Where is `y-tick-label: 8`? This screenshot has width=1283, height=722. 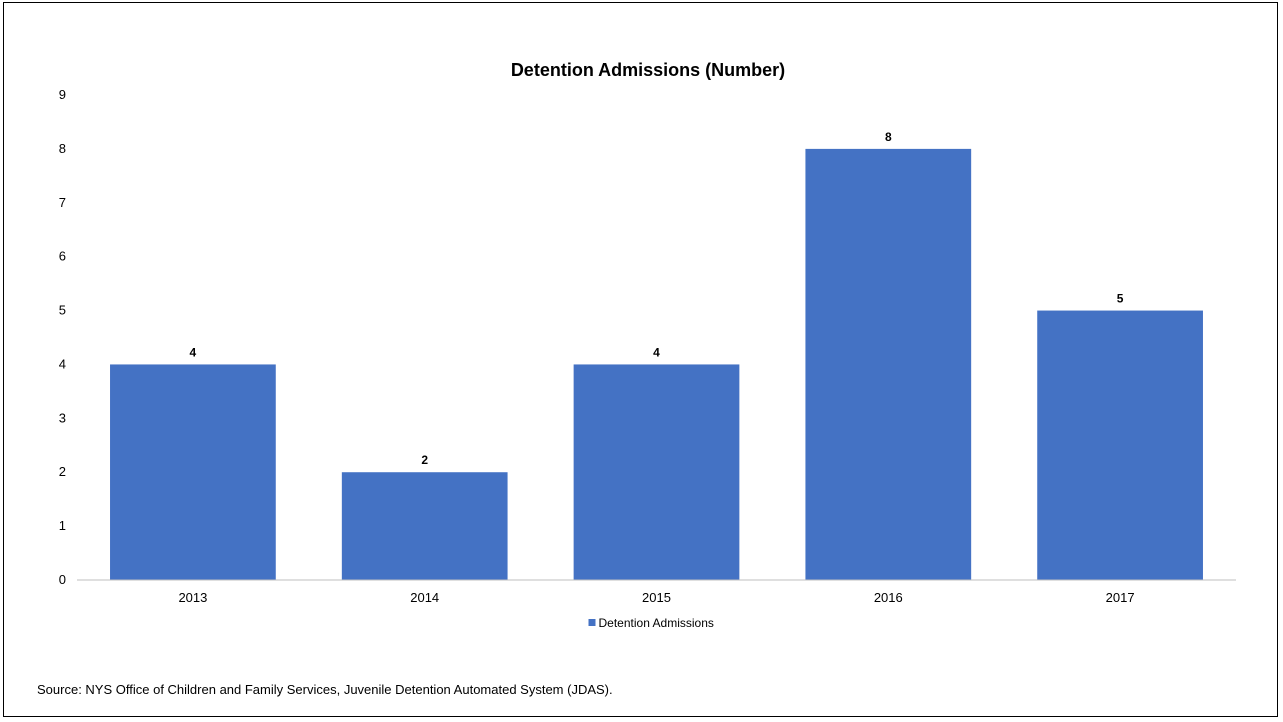 y-tick-label: 8 is located at coordinates (62, 148).